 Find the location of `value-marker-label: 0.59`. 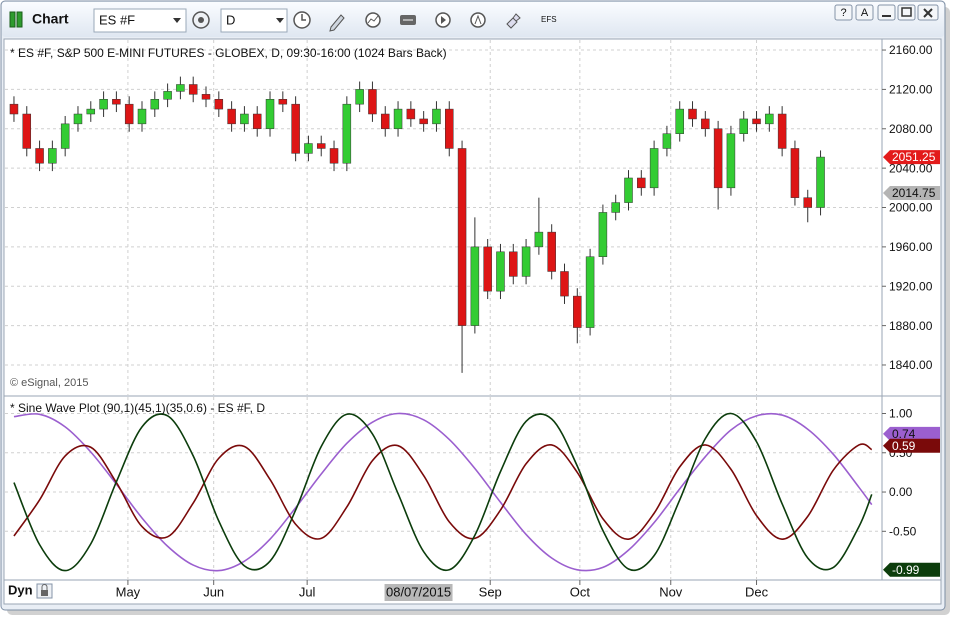

value-marker-label: 0.59 is located at coordinates (904, 446).